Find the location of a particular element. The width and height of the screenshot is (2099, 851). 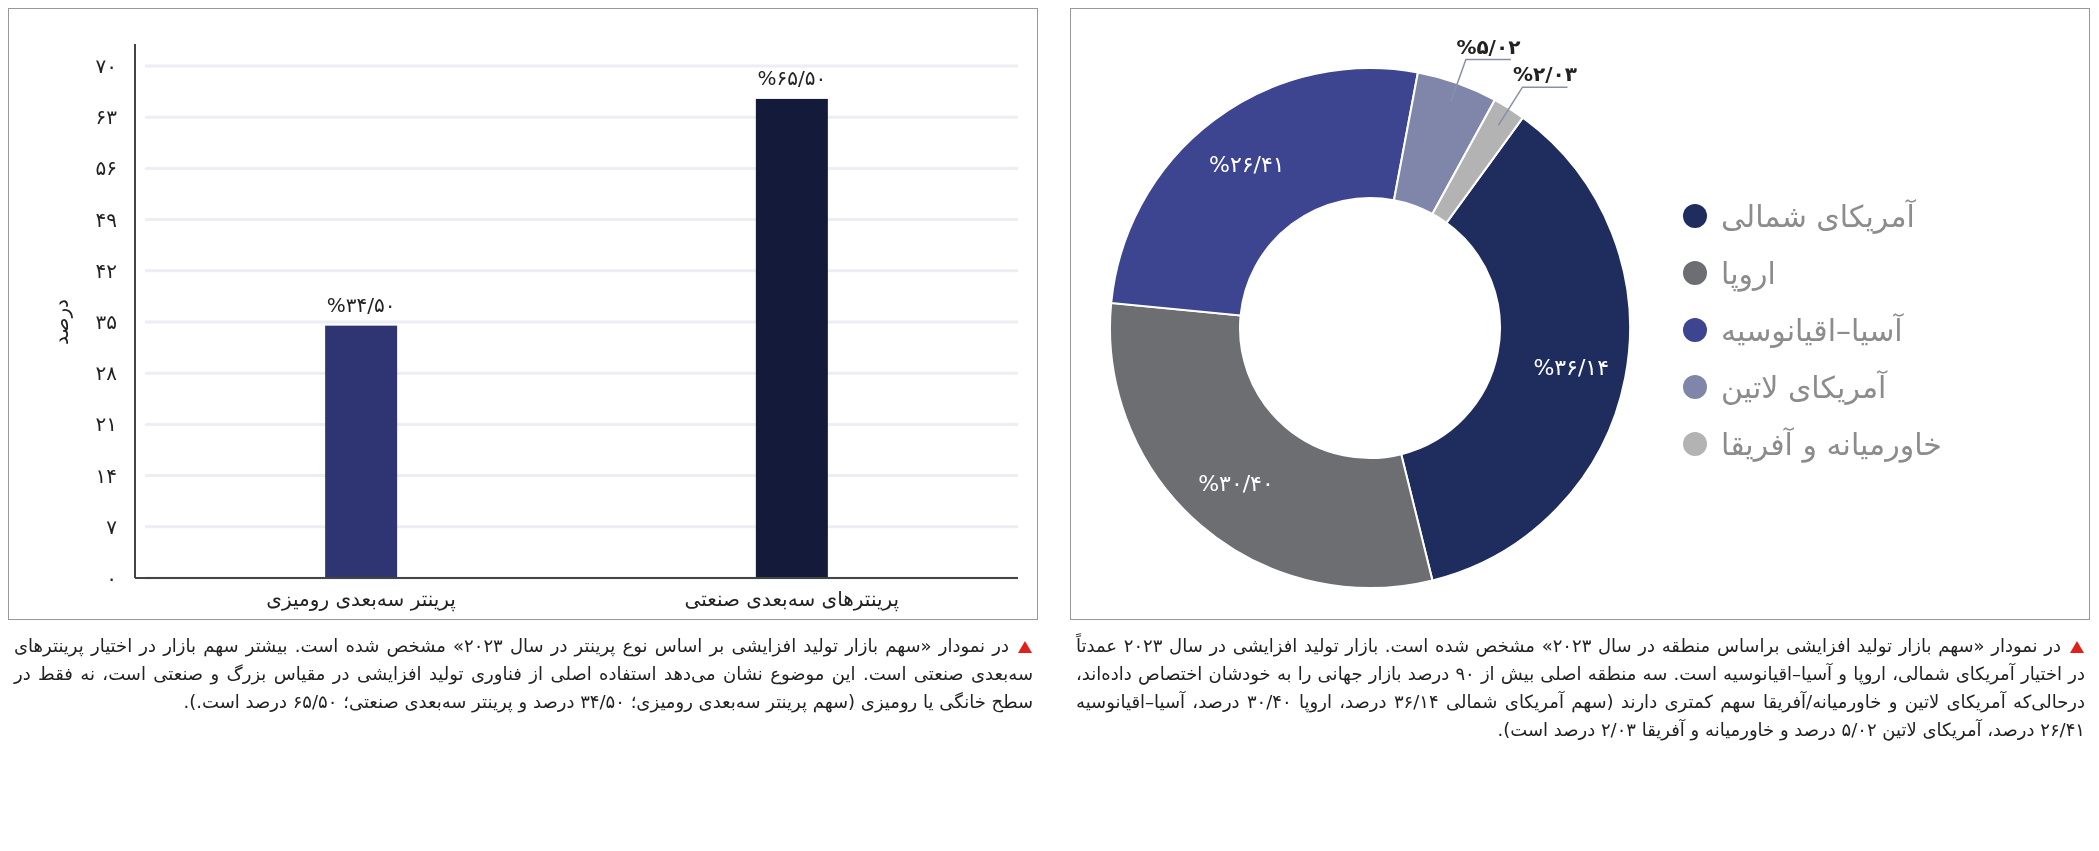

y-axis-title: درصد is located at coordinates (61, 322).